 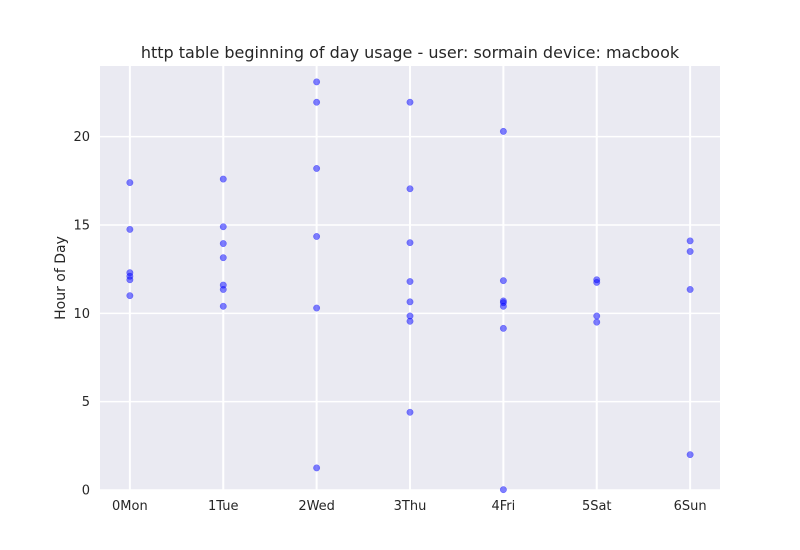 What do you see at coordinates (690, 506) in the screenshot?
I see `x-tick-label: 6Sun` at bounding box center [690, 506].